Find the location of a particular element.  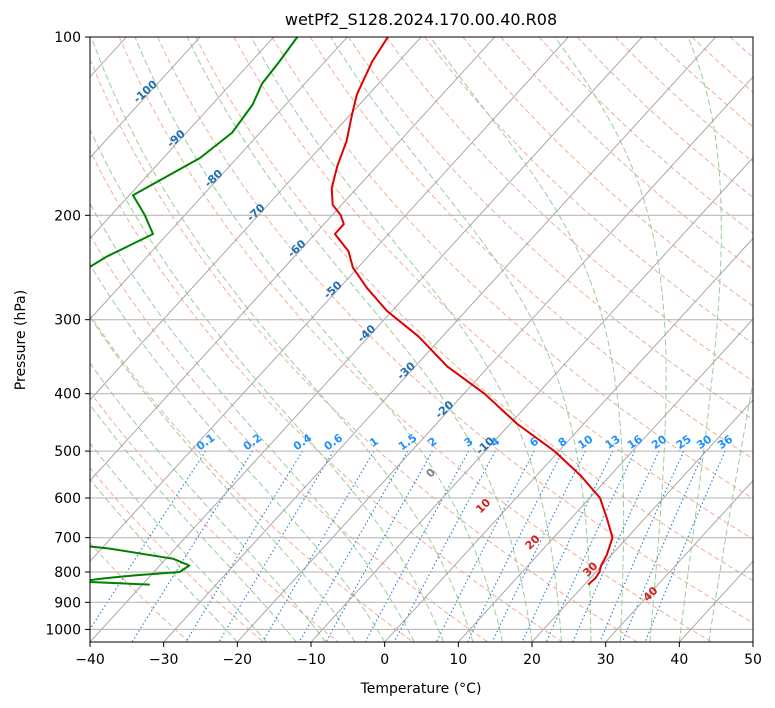

isotherm-label: -90 is located at coordinates (176, 138).